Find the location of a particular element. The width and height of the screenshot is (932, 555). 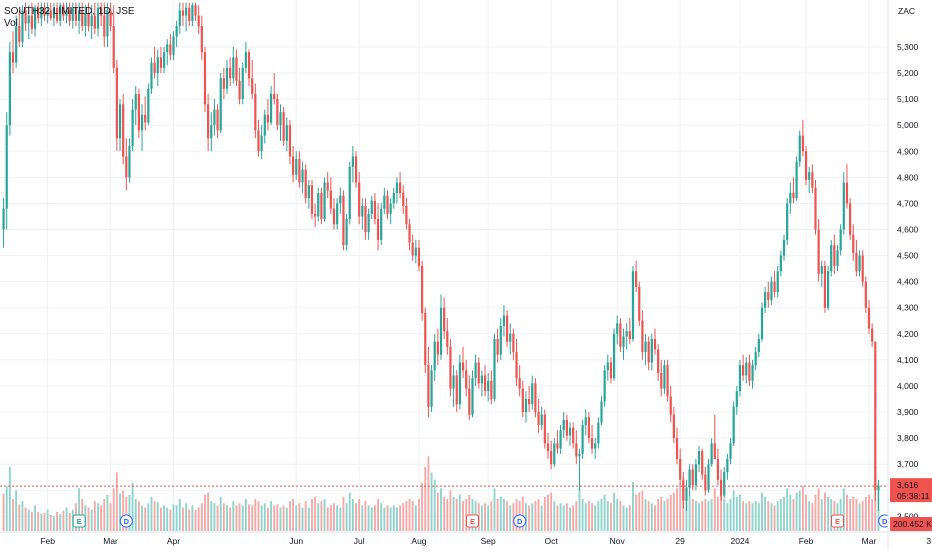

dividend-marker is located at coordinates (126, 521).